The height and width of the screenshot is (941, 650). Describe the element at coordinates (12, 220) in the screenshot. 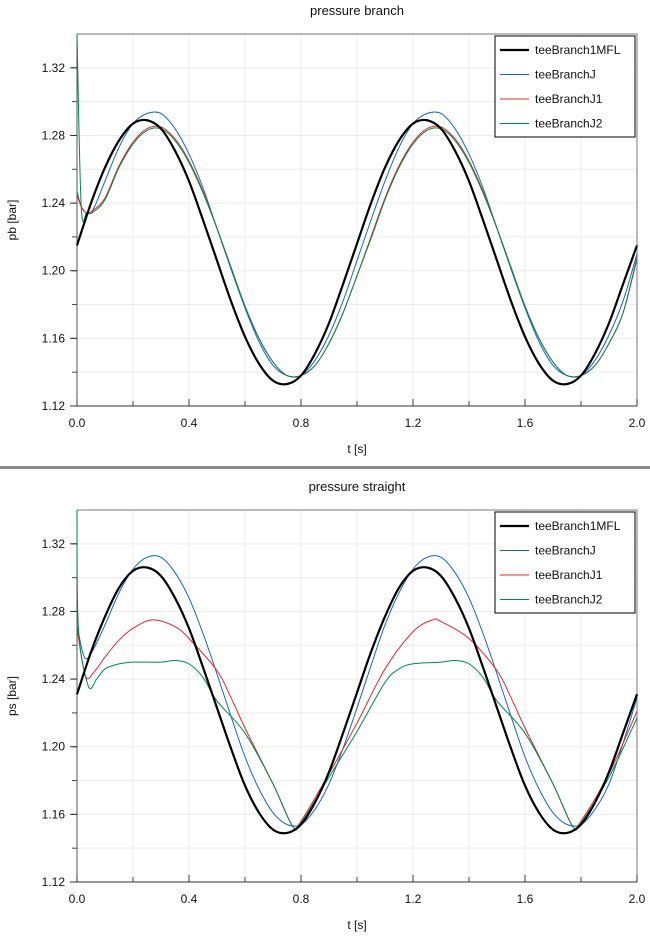

I see `y-axis-label: pb [bar]` at that location.